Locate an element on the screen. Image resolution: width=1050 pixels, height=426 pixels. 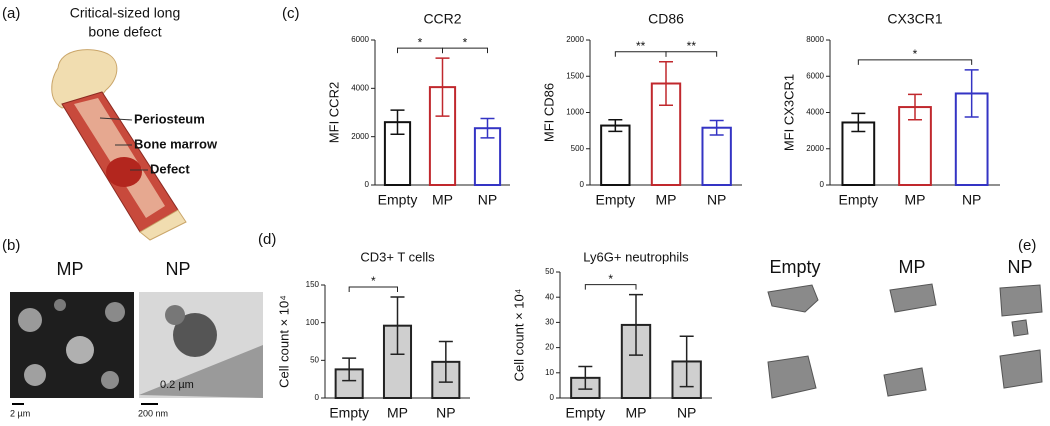
y-tick-label: 40 is located at coordinates (549, 296).